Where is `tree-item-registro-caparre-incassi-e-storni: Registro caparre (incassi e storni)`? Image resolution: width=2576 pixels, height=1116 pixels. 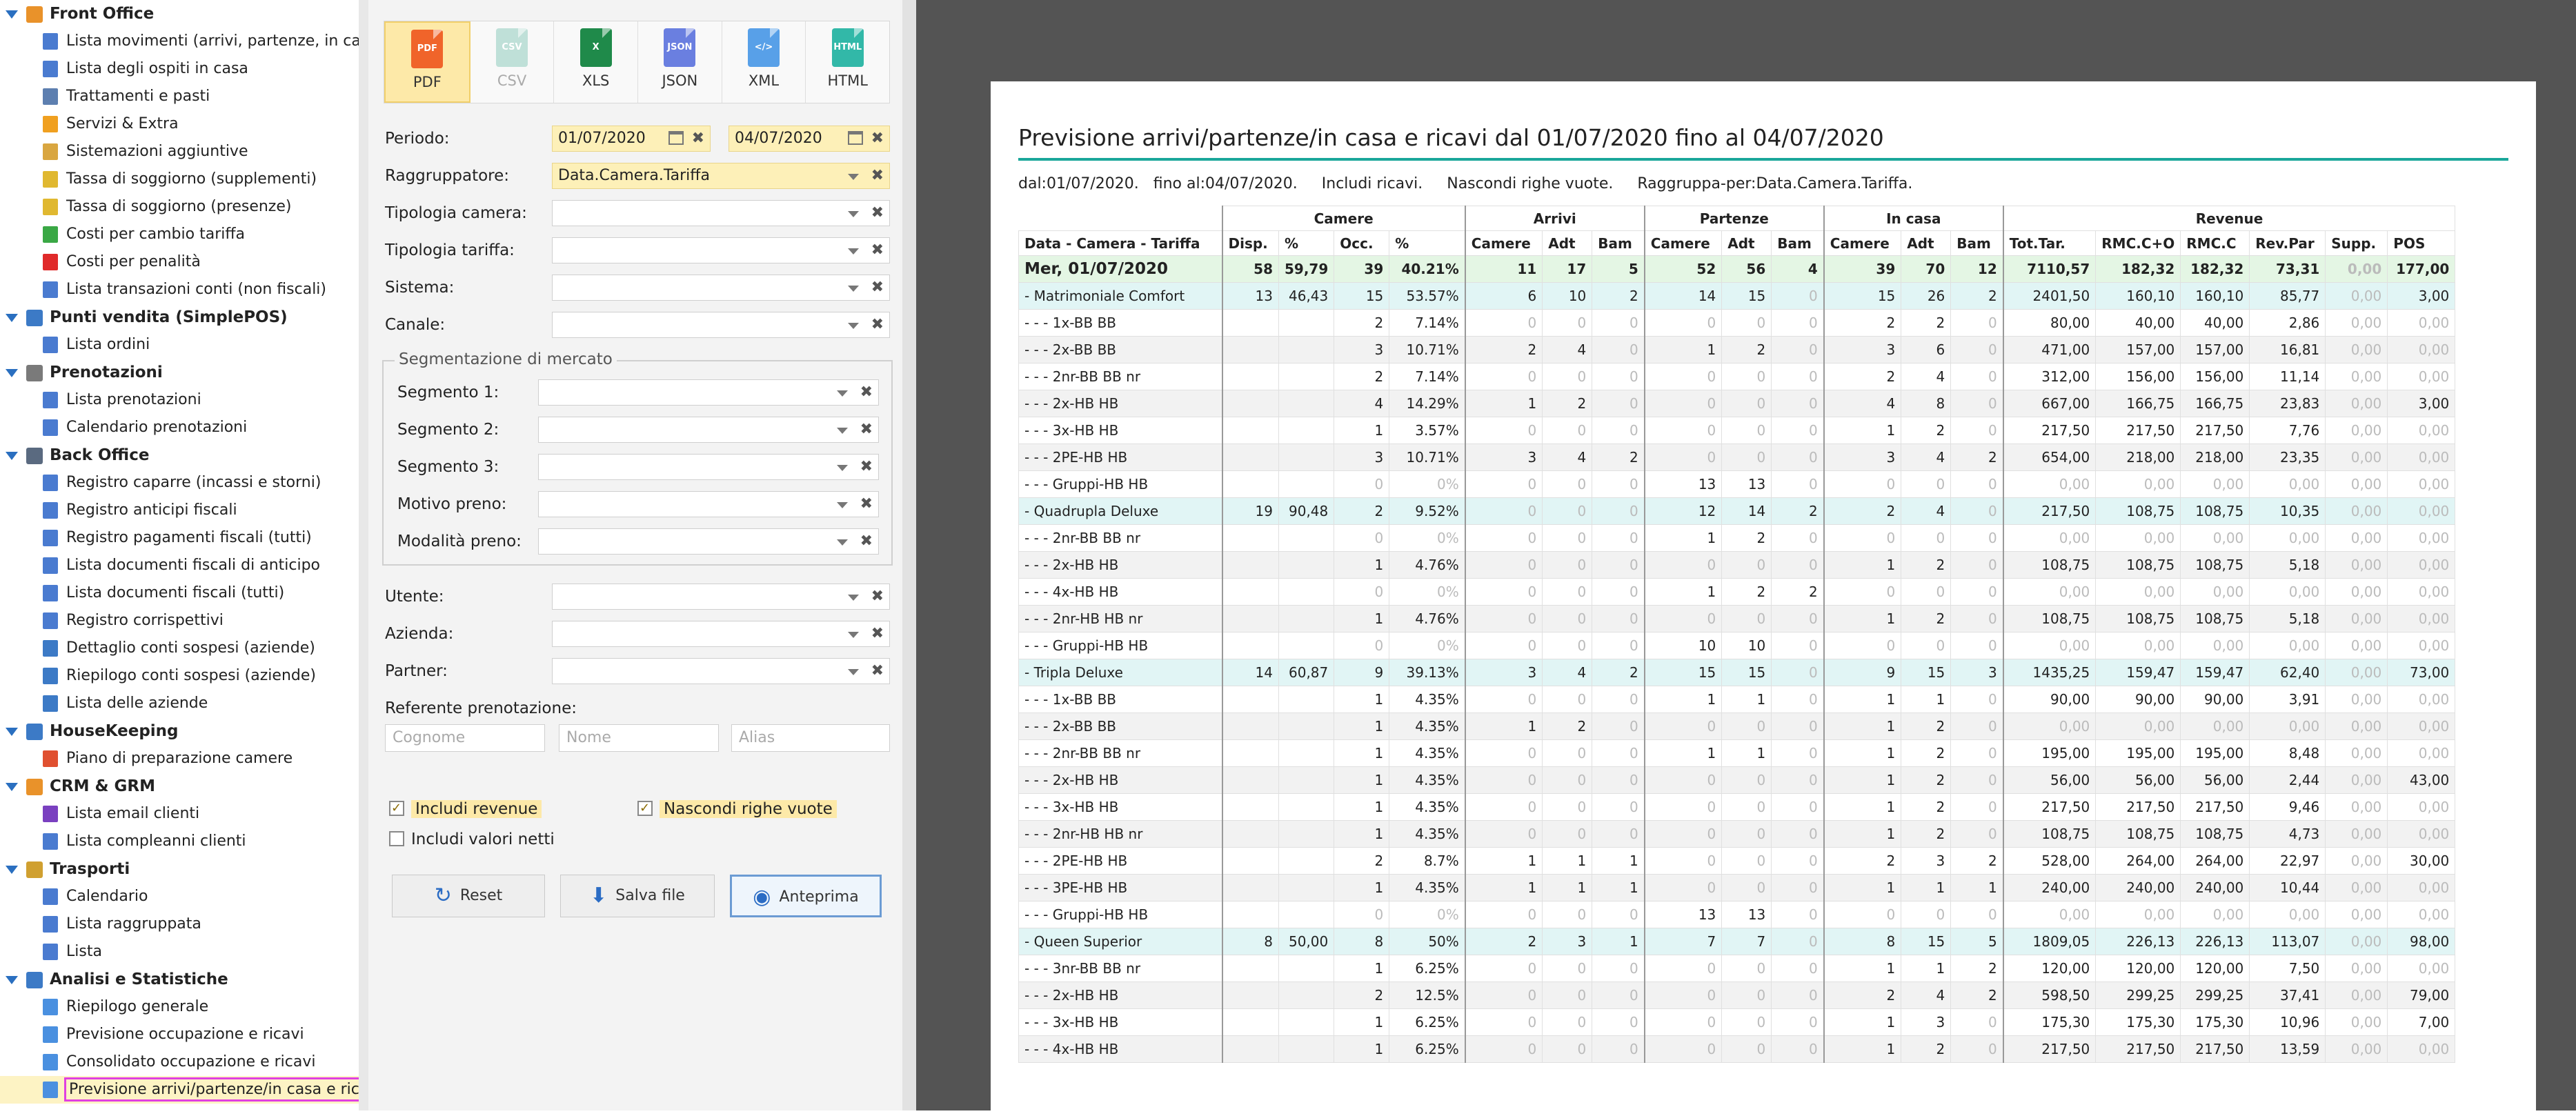 tree-item-registro-caparre-incassi-e-storni: Registro caparre (incassi e storni) is located at coordinates (179, 483).